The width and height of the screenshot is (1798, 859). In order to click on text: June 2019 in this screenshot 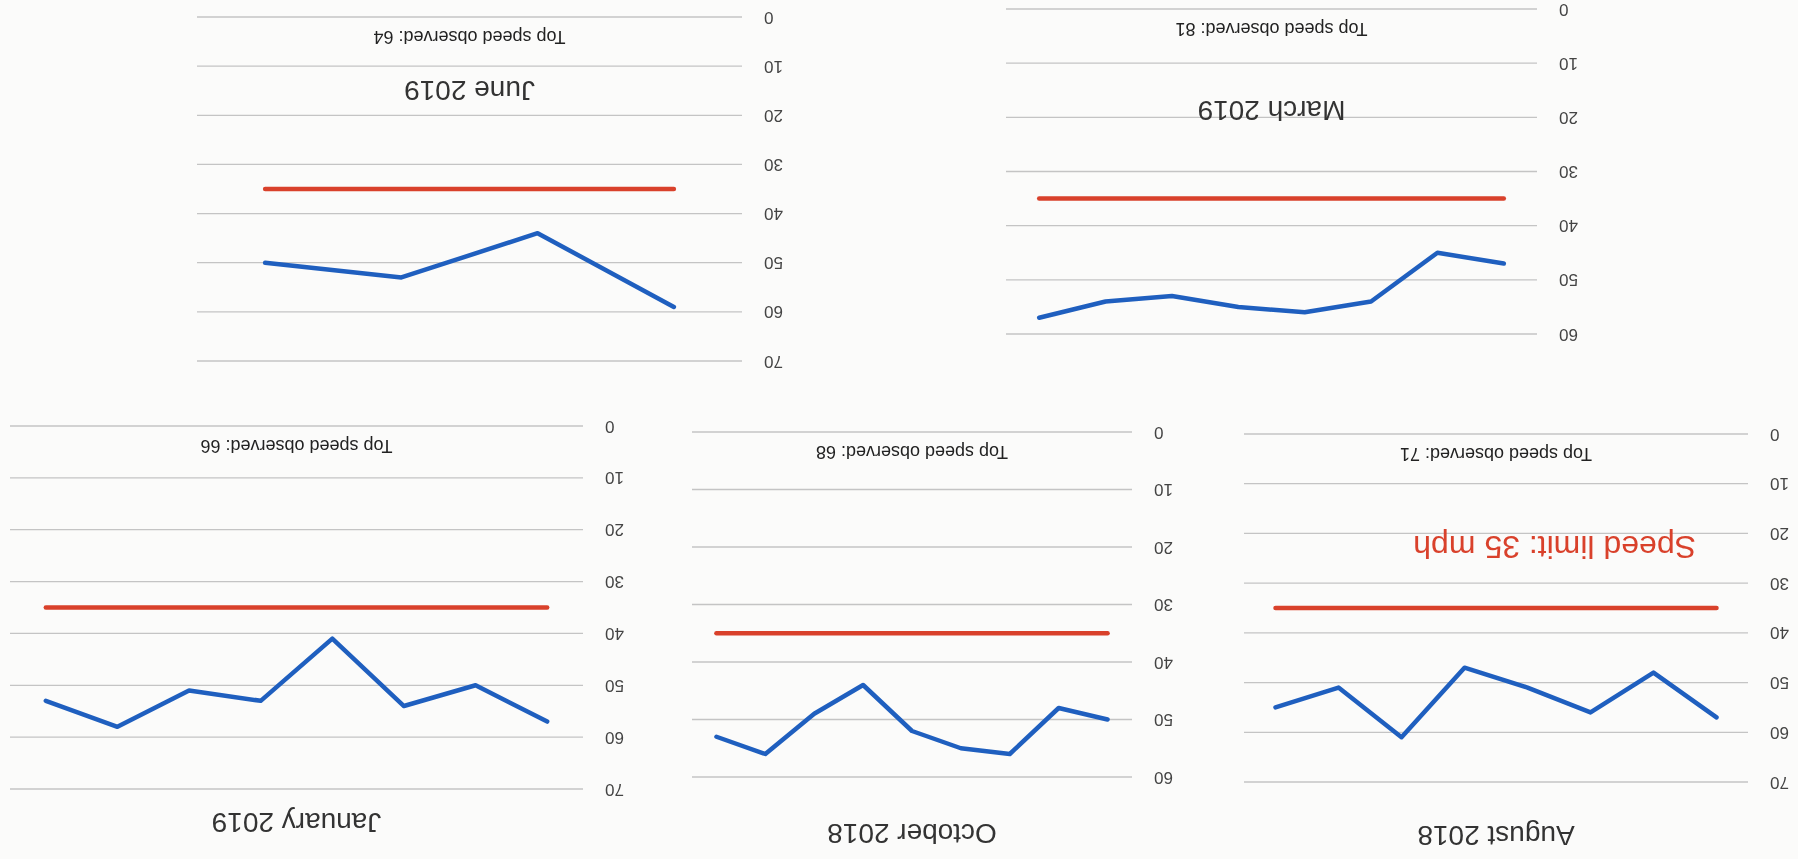, I will do `click(469, 90)`.